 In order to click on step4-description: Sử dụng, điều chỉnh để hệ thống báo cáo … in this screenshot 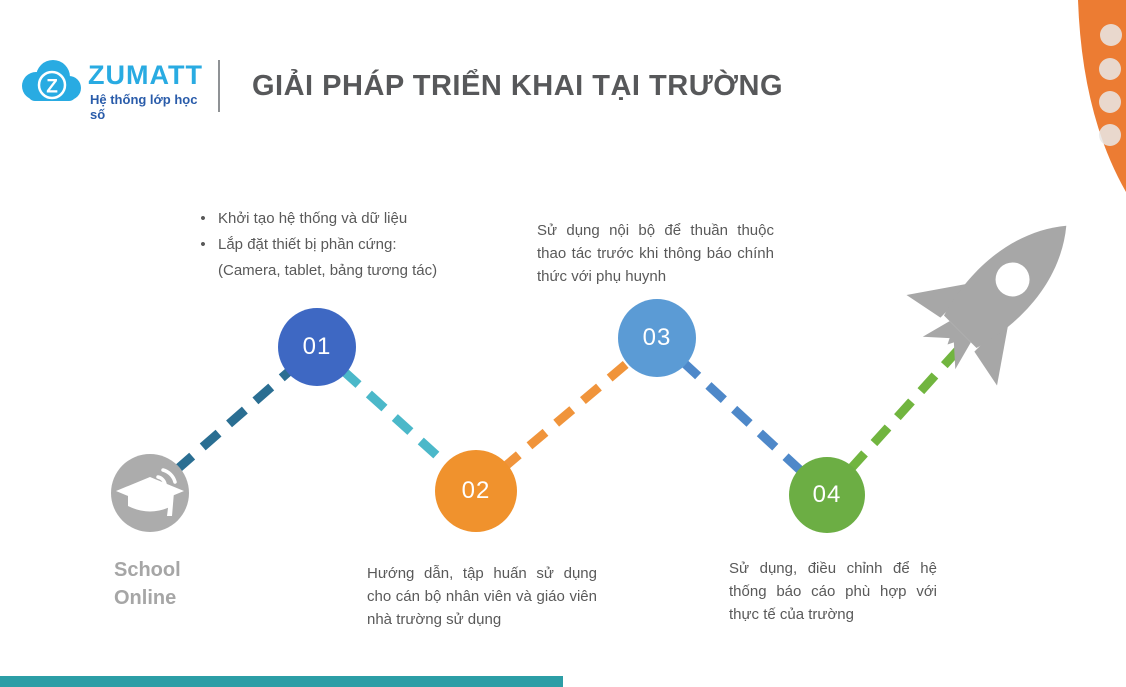, I will do `click(833, 591)`.